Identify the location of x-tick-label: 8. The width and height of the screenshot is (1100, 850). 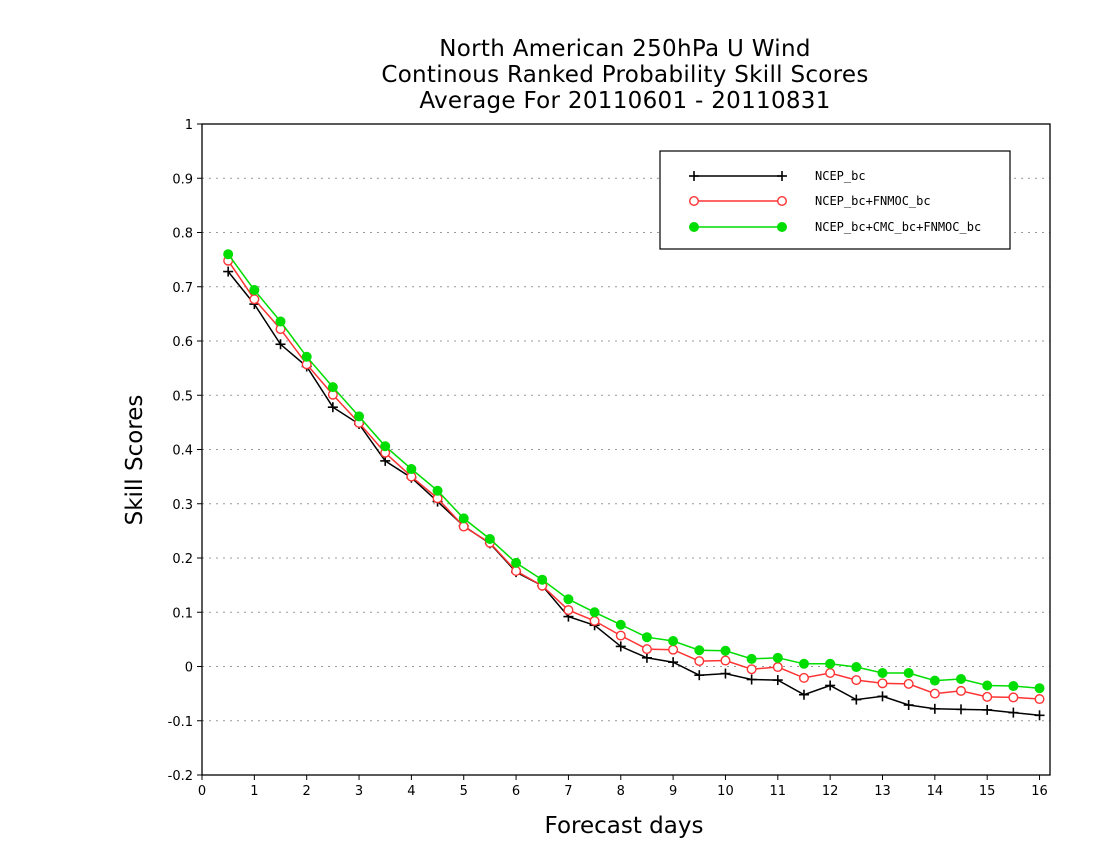
(621, 791).